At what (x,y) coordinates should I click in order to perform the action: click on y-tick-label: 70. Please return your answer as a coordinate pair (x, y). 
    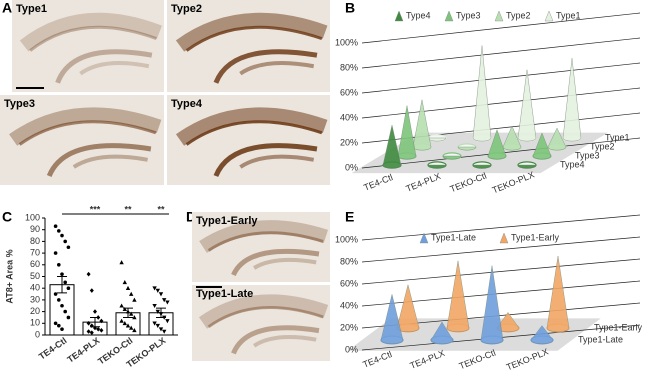
    Looking at the image, I should click on (35, 252).